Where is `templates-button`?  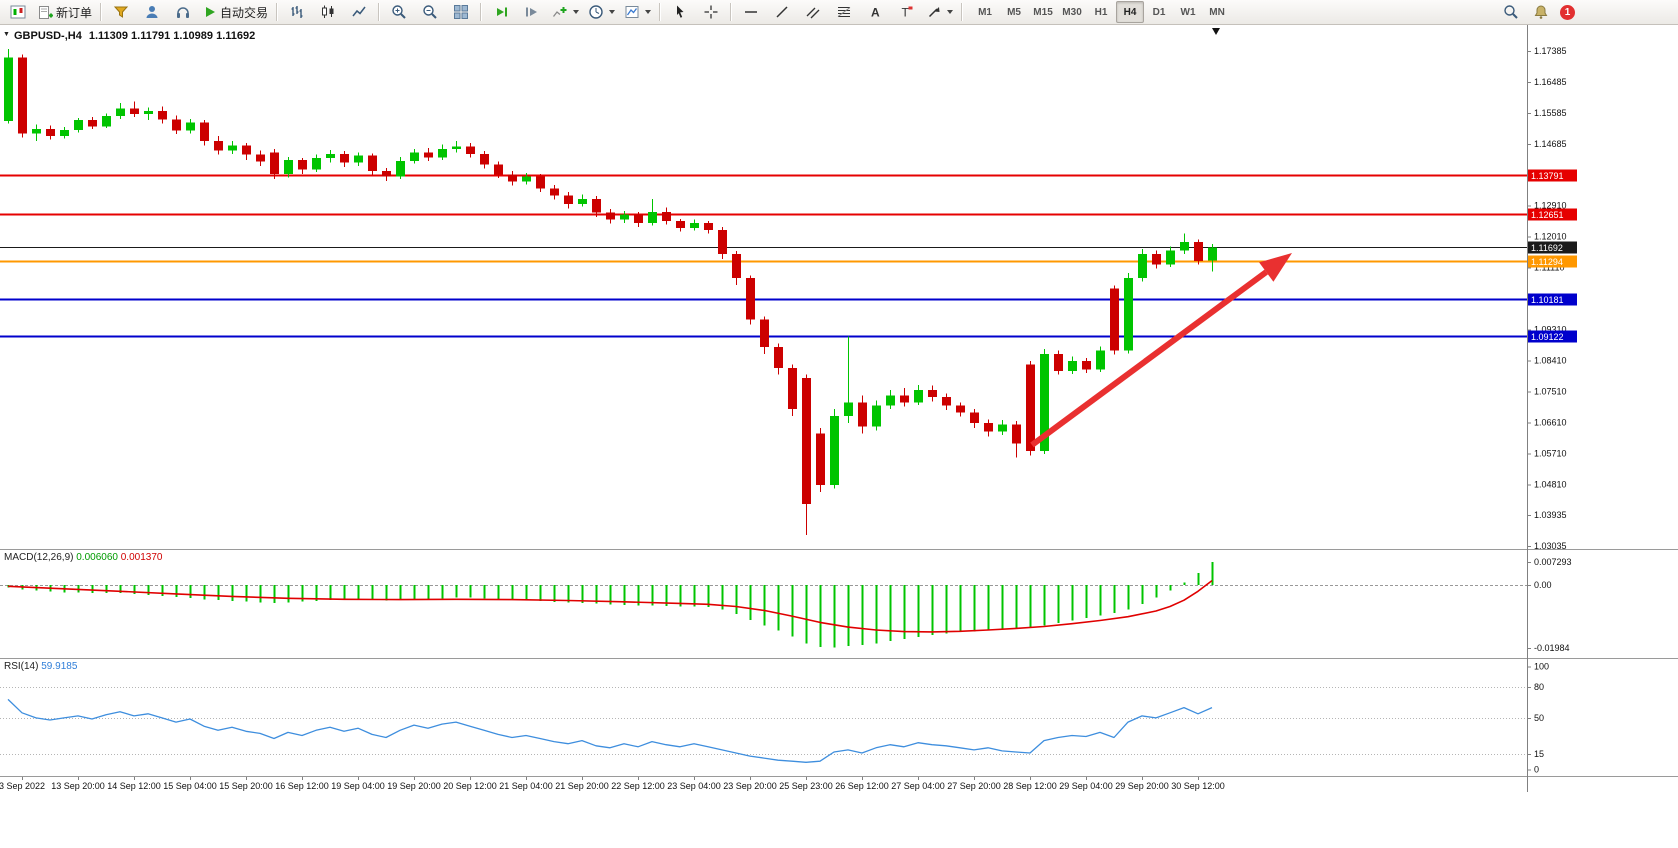 templates-button is located at coordinates (637, 12).